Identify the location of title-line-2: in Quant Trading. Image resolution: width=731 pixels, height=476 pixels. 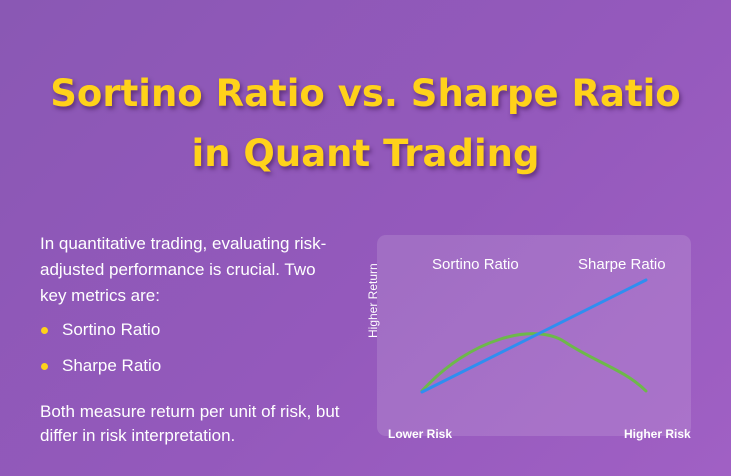
(365, 153).